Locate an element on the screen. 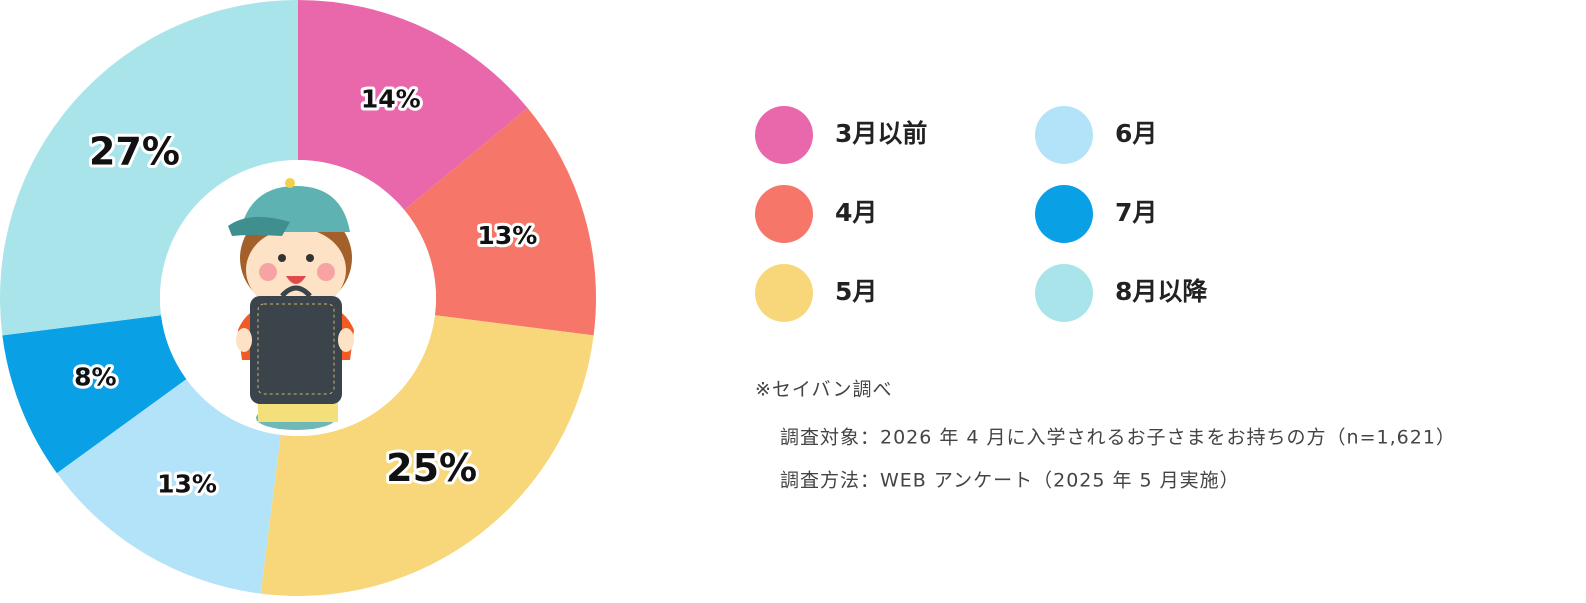 The width and height of the screenshot is (1586, 603). note: ※セイバン調べ is located at coordinates (824, 390).